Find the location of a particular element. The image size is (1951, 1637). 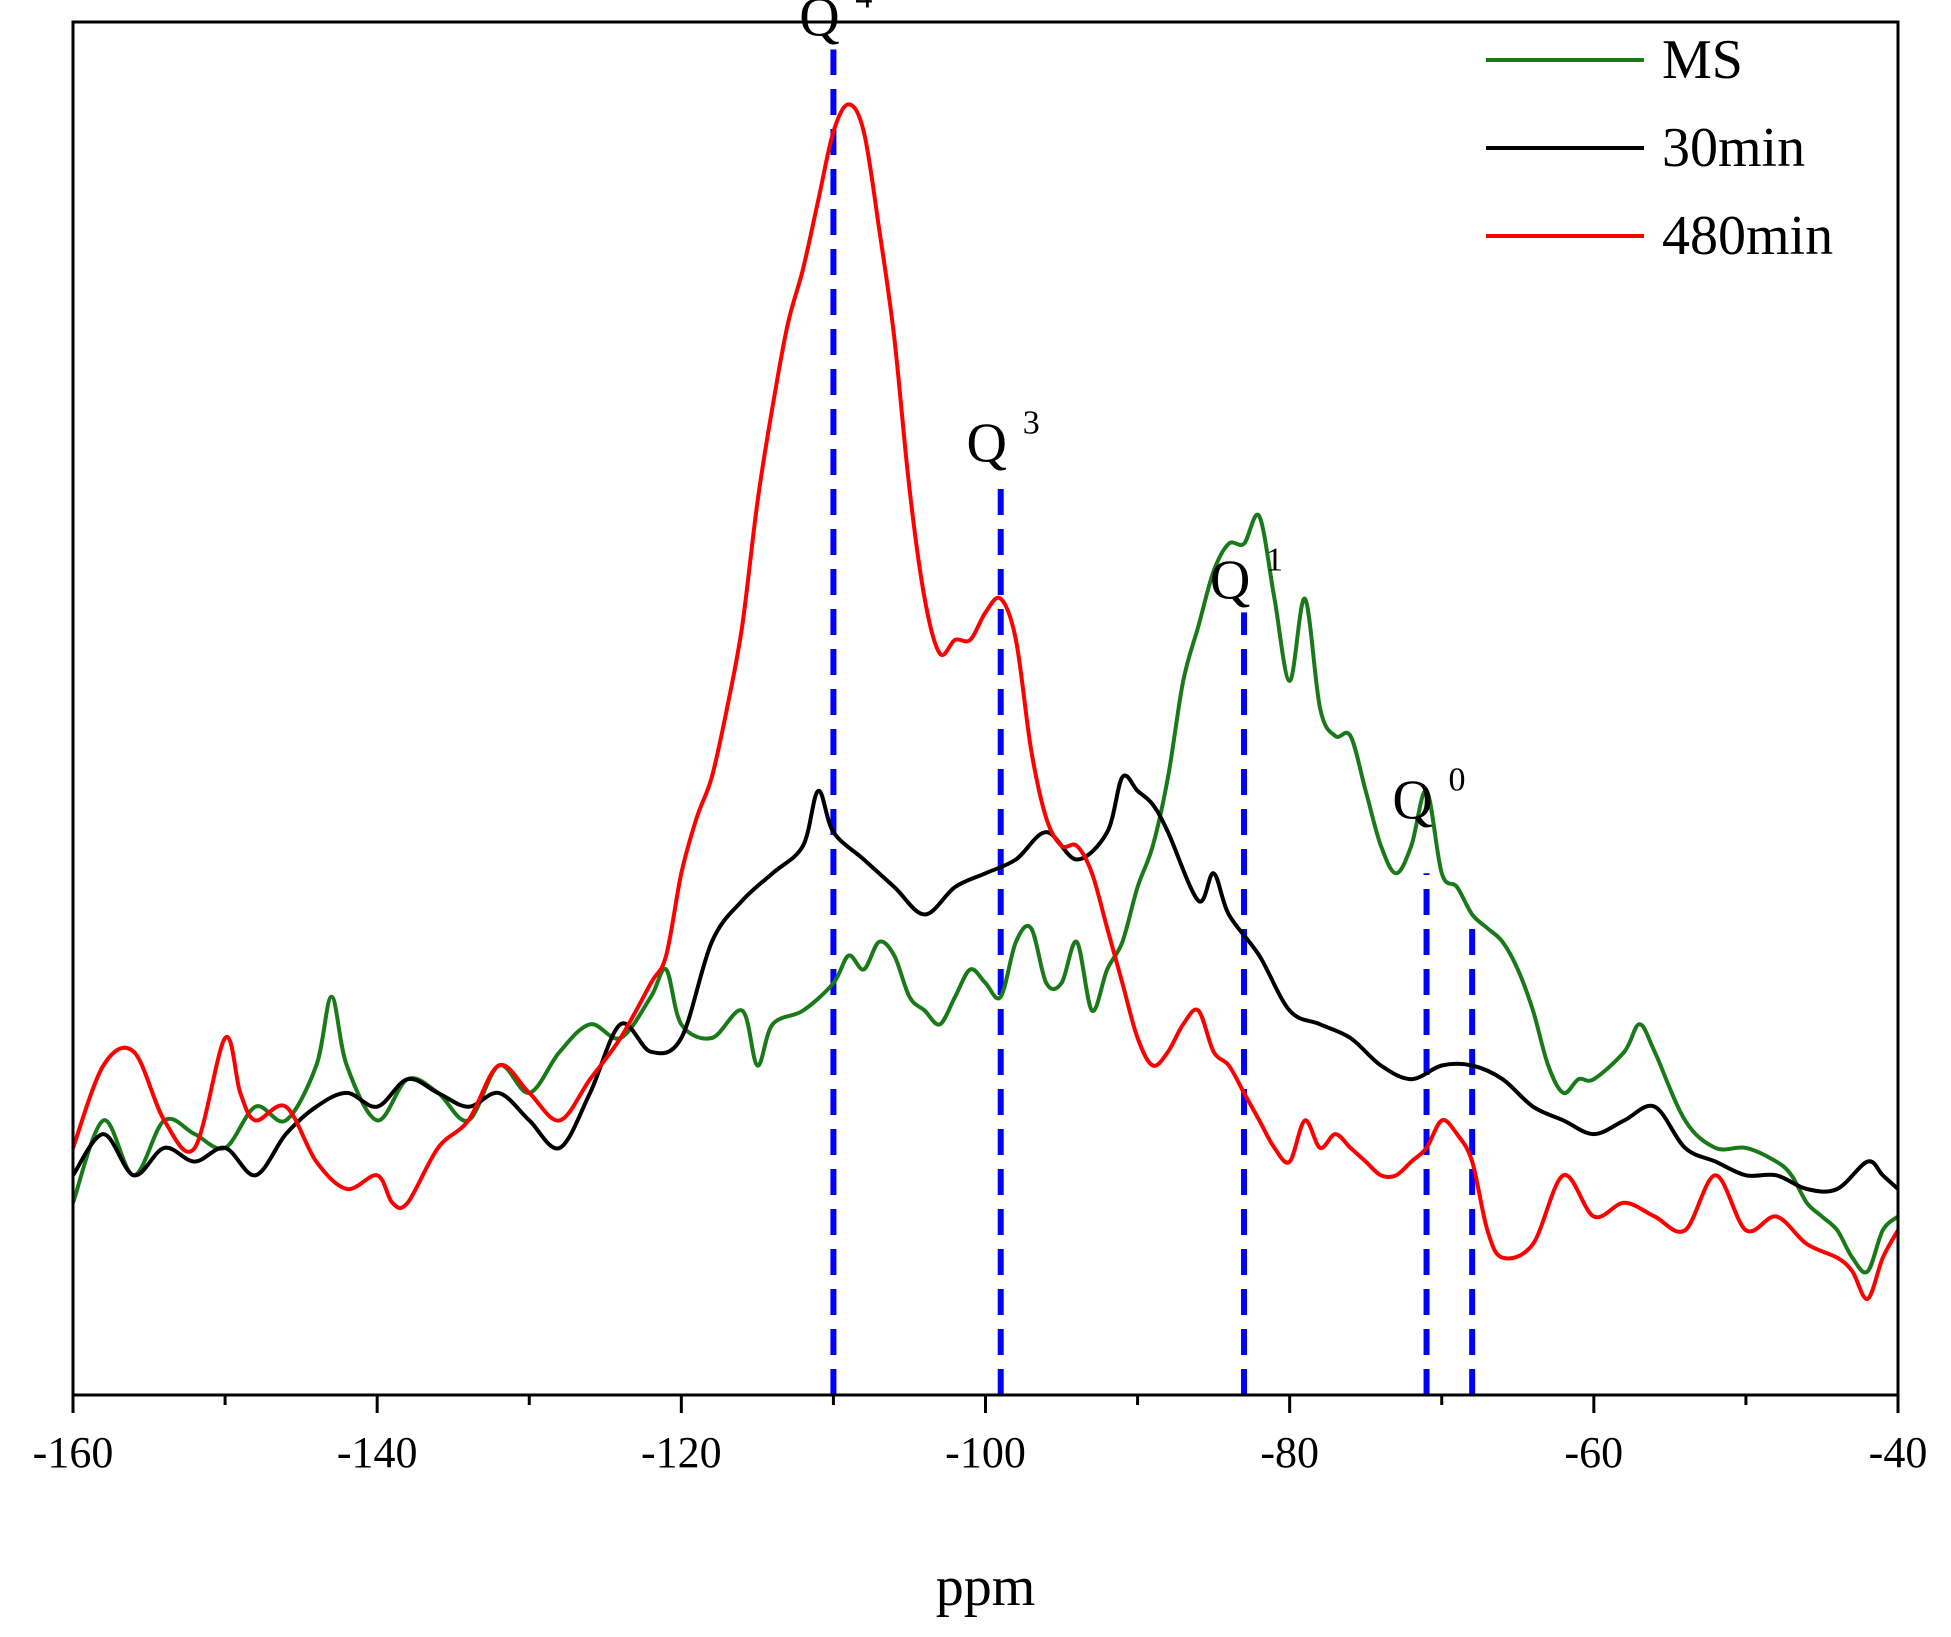

peak-label-superscript: 1 is located at coordinates (1274, 560).